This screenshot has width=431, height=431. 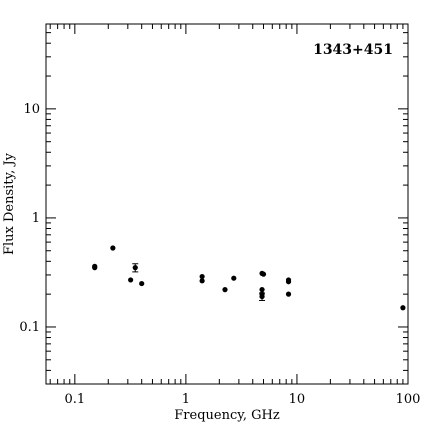 I want to click on chart-title: 1343+451, so click(x=353, y=50).